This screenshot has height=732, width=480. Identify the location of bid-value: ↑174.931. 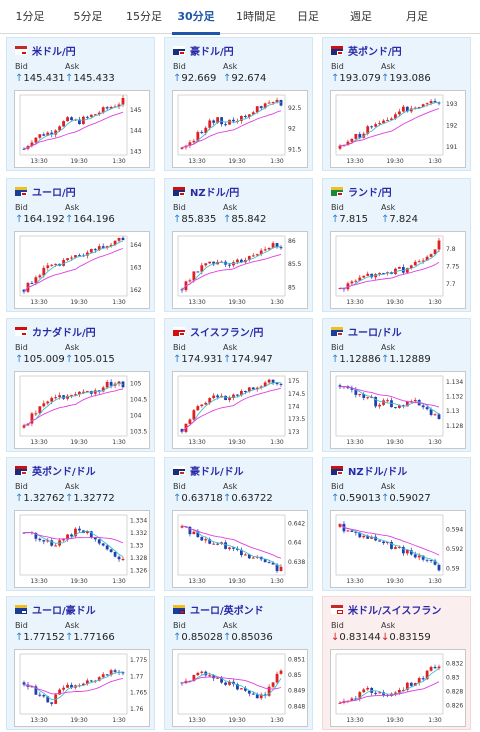
(198, 359).